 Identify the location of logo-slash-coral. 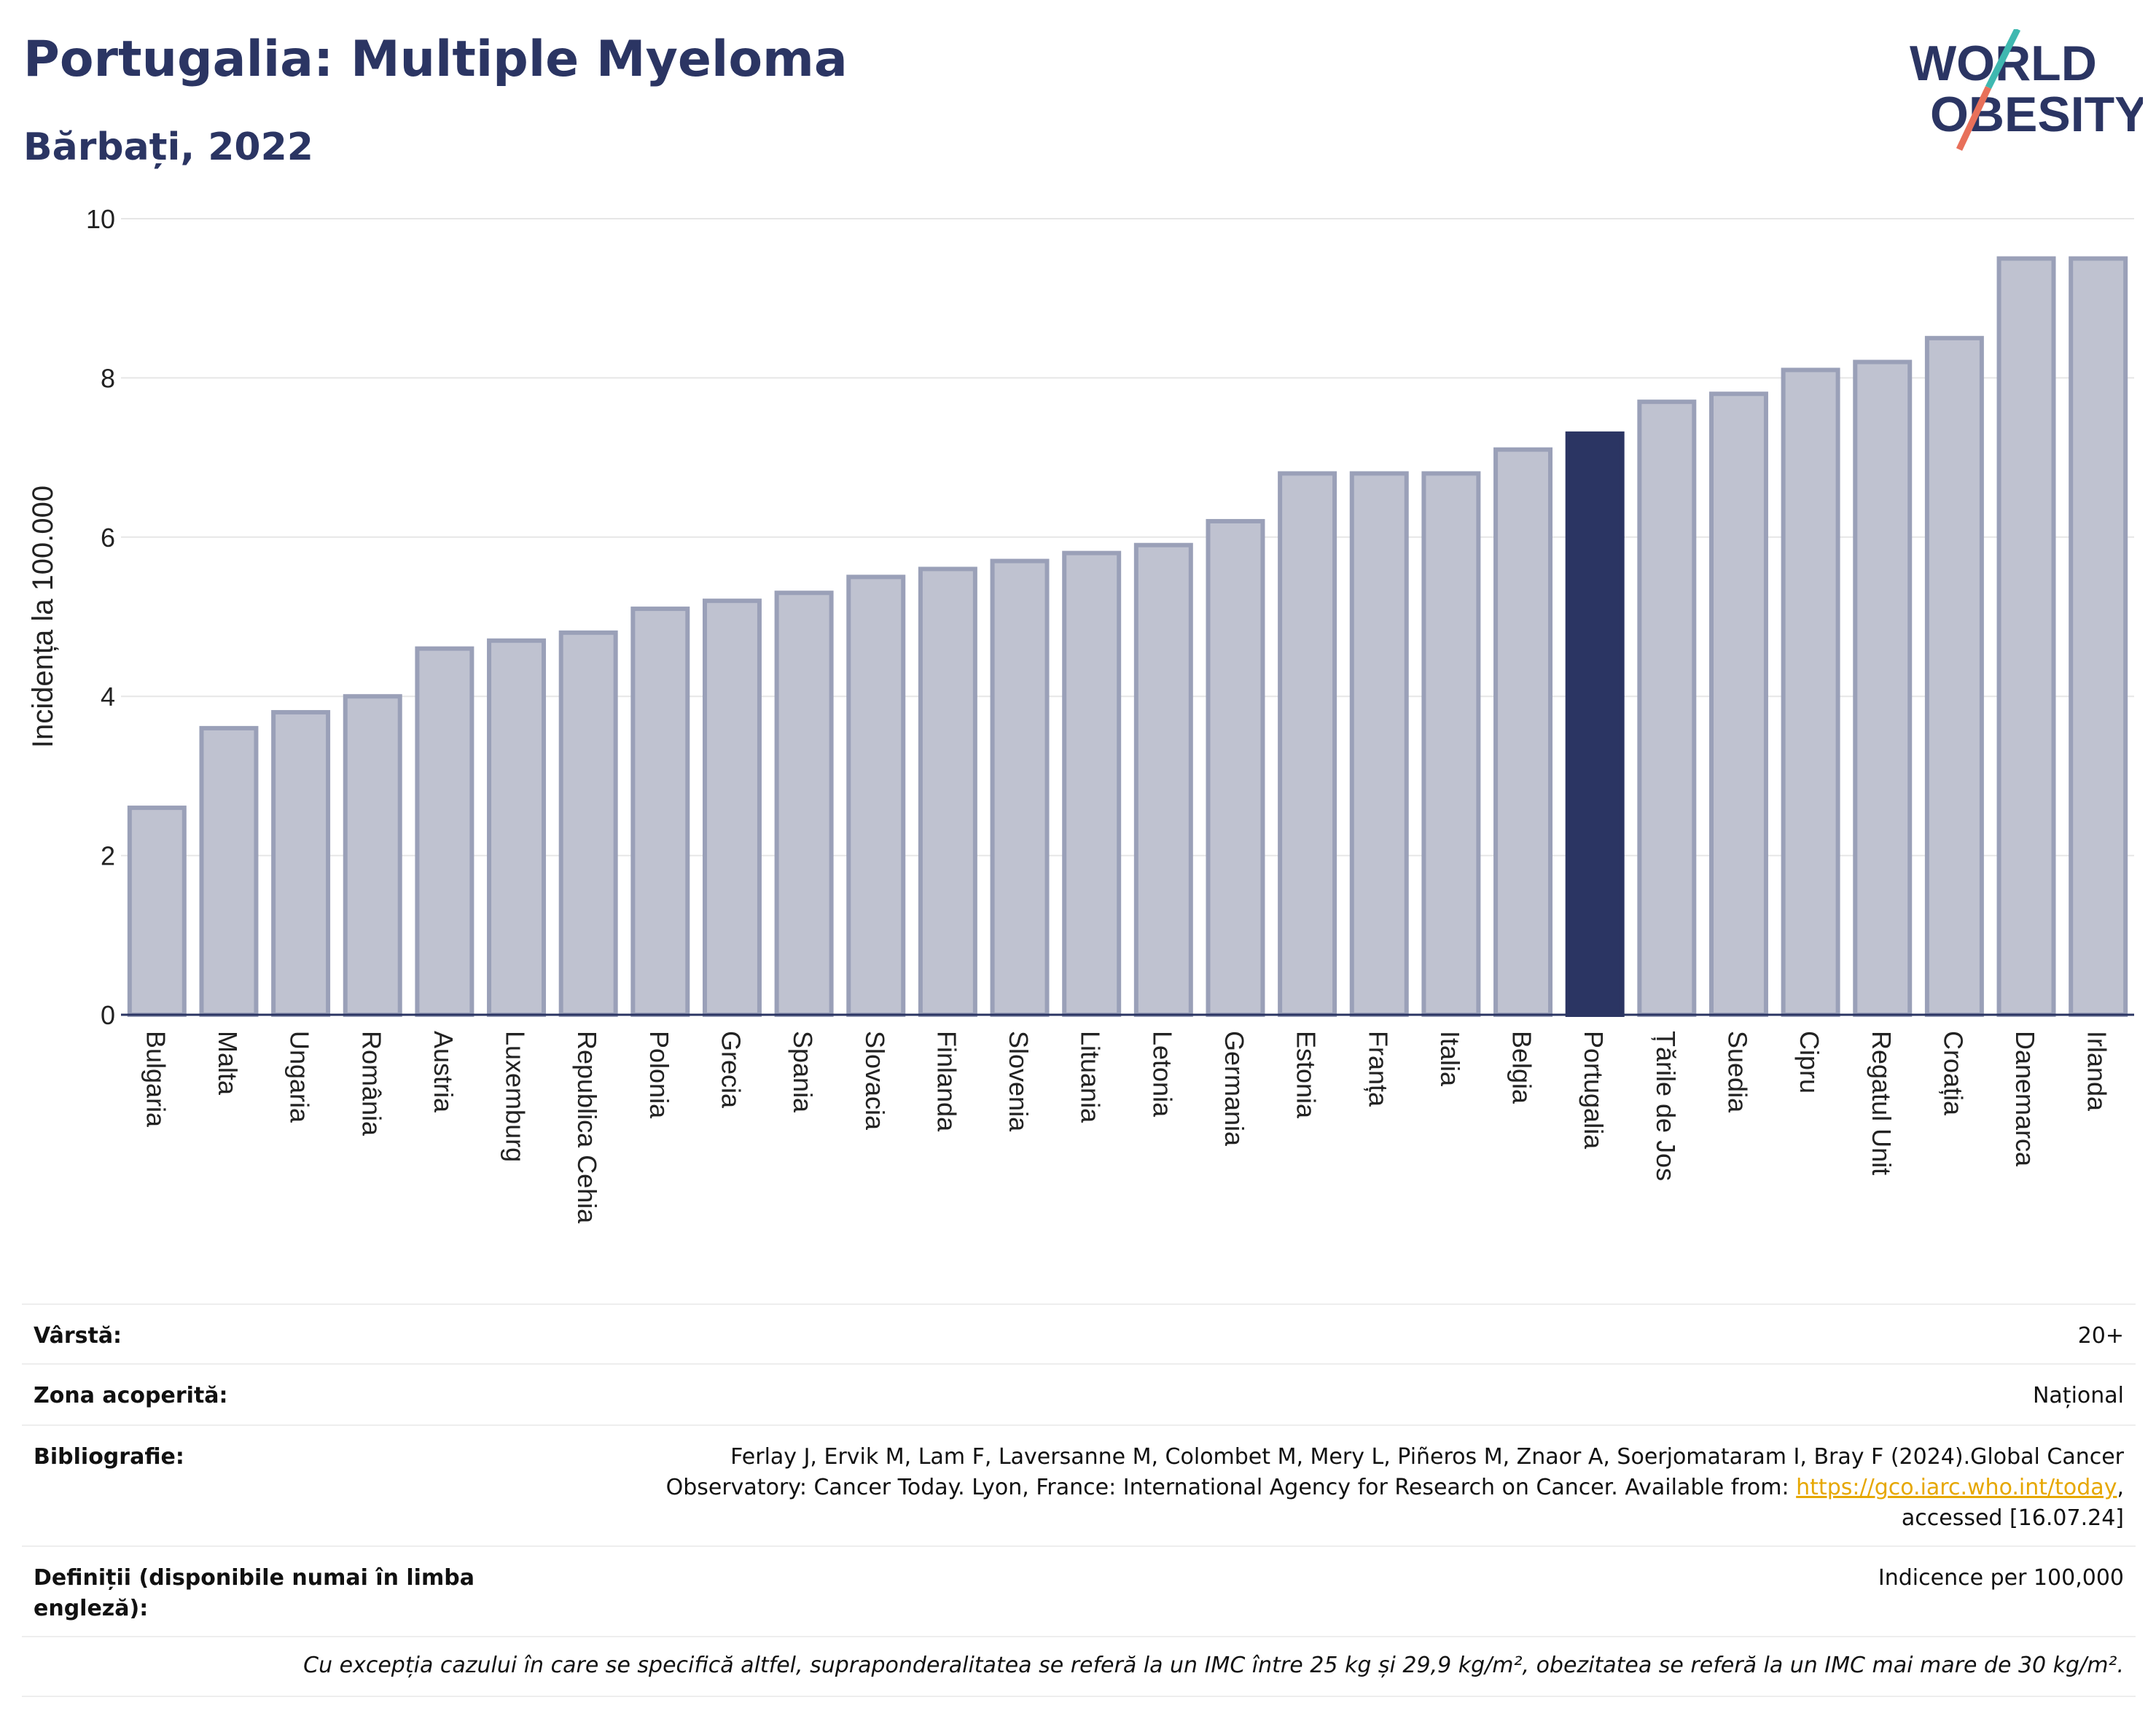
(1974, 119).